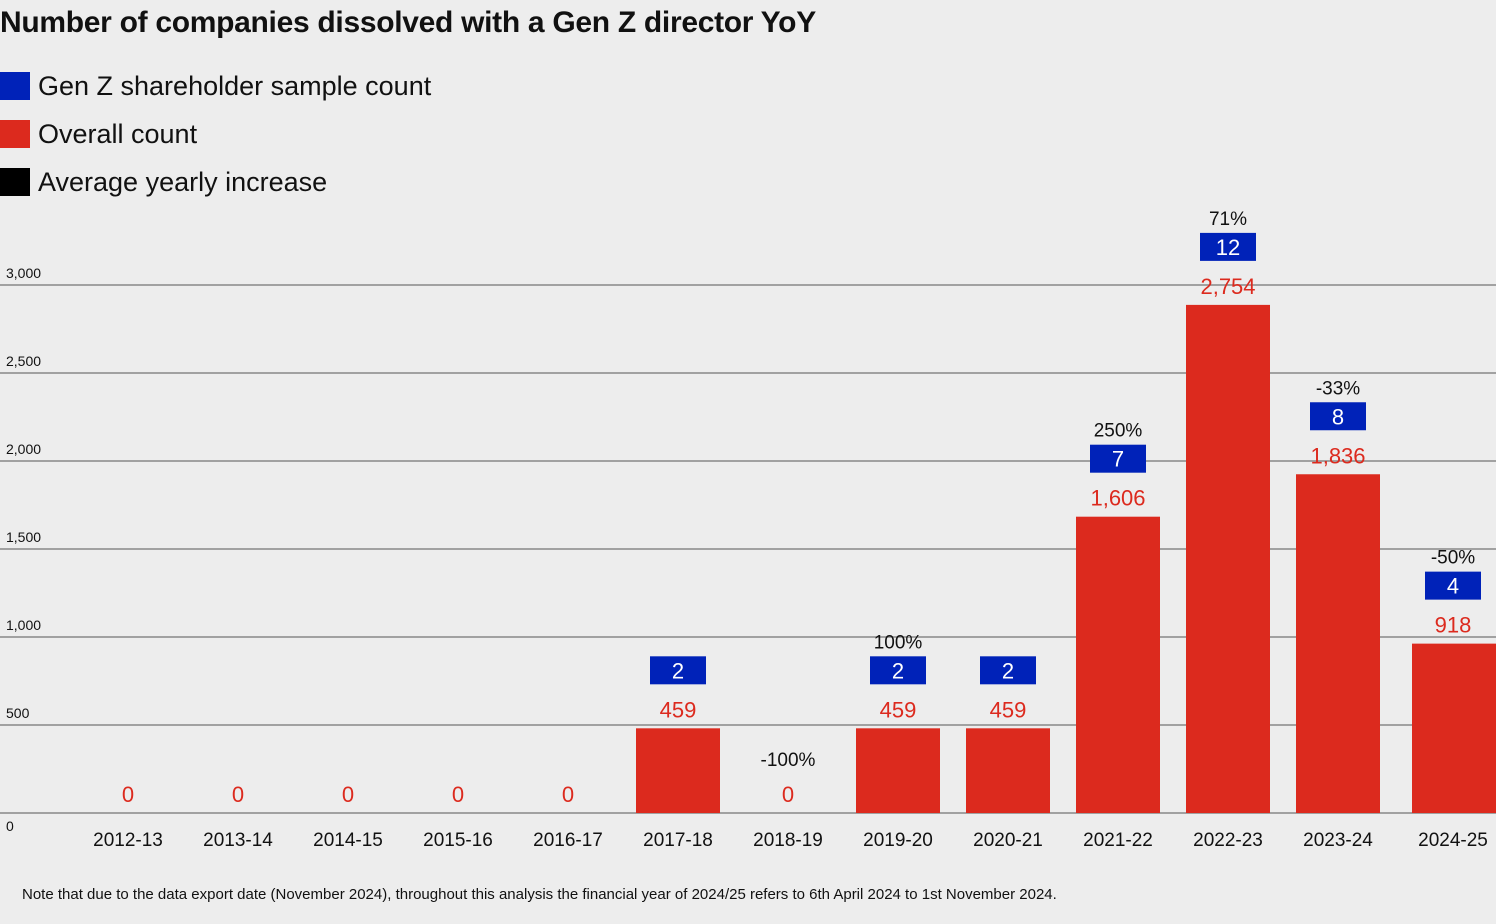 This screenshot has height=924, width=1496. I want to click on y-tick-label: 2,000, so click(23, 449).